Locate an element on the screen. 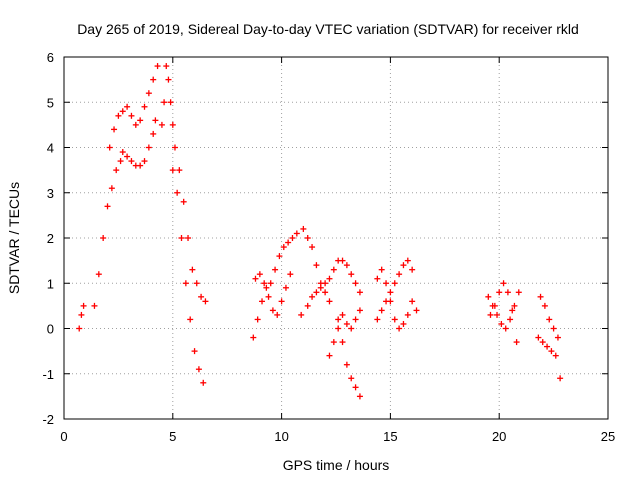  y-tick-label: -1 is located at coordinates (48, 374).